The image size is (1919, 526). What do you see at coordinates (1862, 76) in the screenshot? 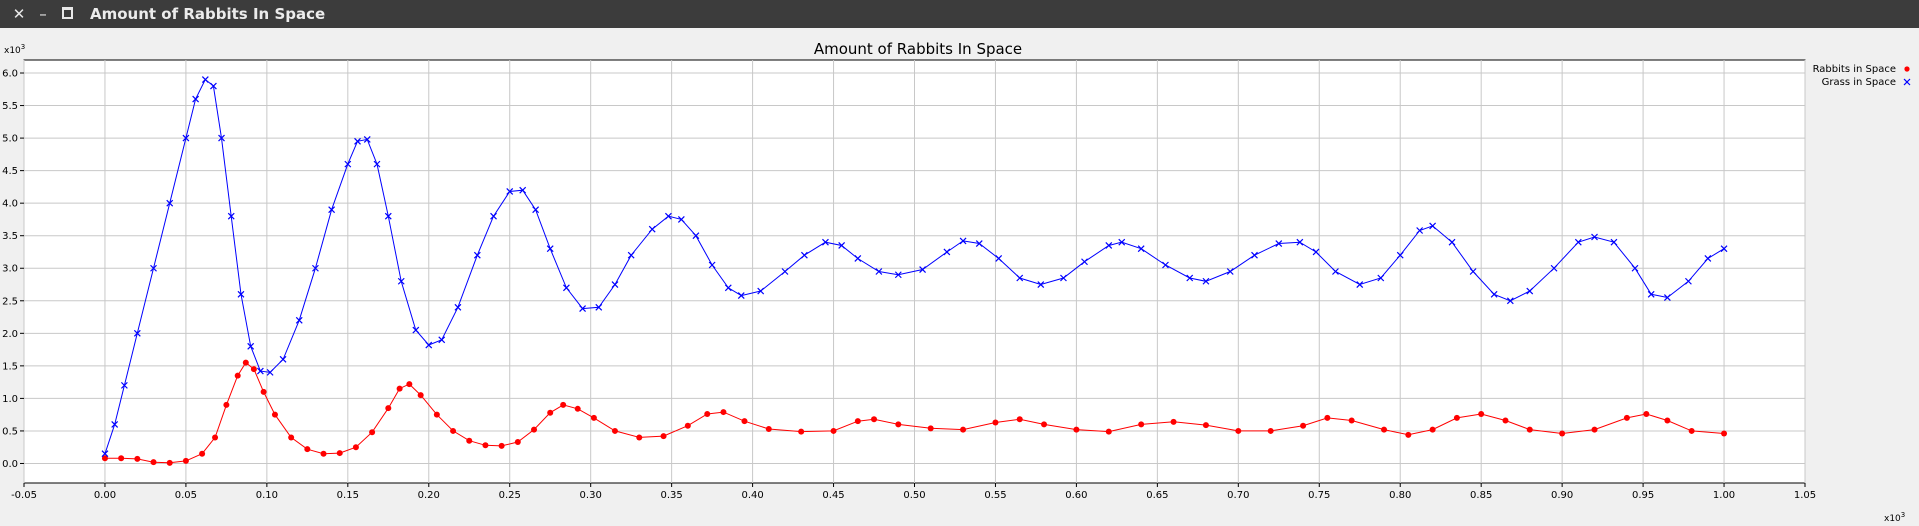
I see `legend: Rabbits in Space Grass in Space` at bounding box center [1862, 76].